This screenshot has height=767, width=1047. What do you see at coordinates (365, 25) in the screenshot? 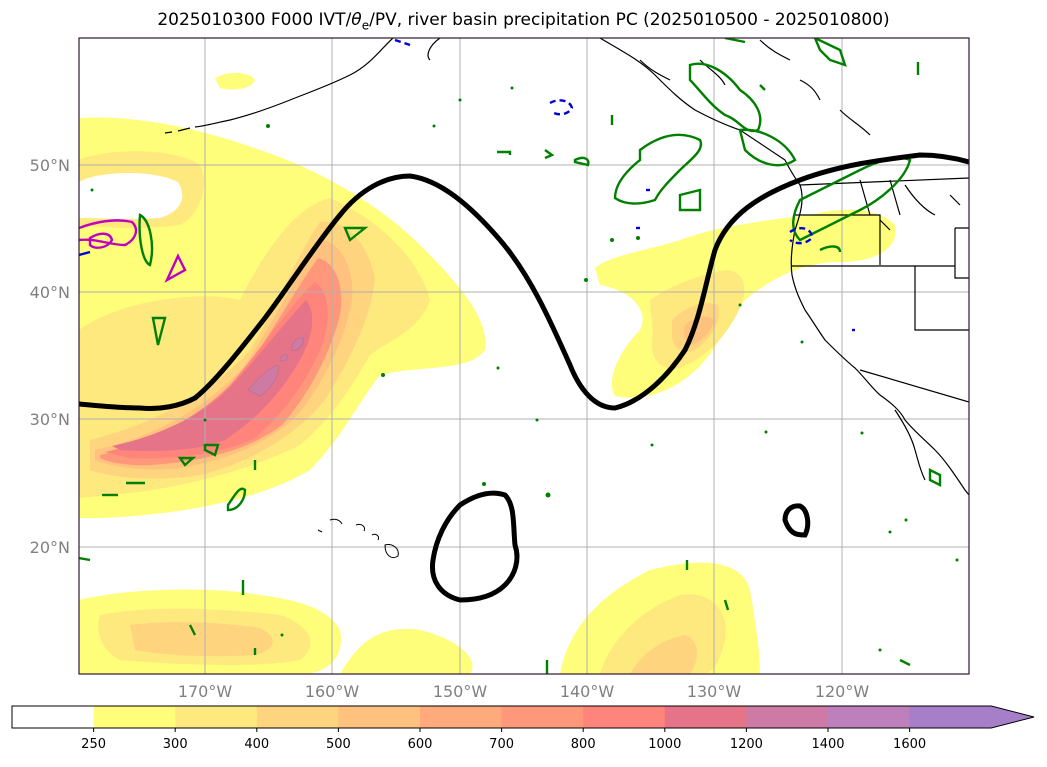
I see `title-theta-subscript: e` at bounding box center [365, 25].